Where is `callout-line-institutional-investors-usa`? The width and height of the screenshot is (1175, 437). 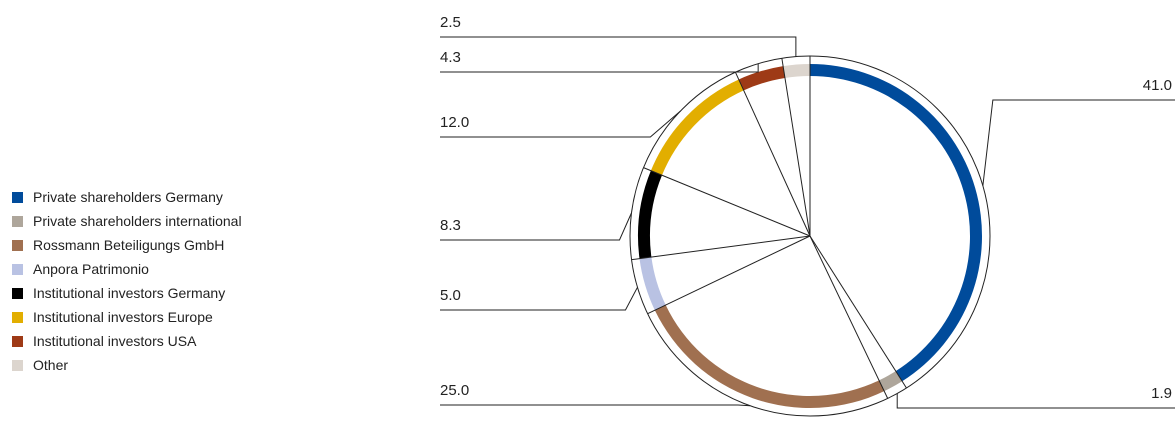
callout-line-institutional-investors-usa is located at coordinates (599, 68).